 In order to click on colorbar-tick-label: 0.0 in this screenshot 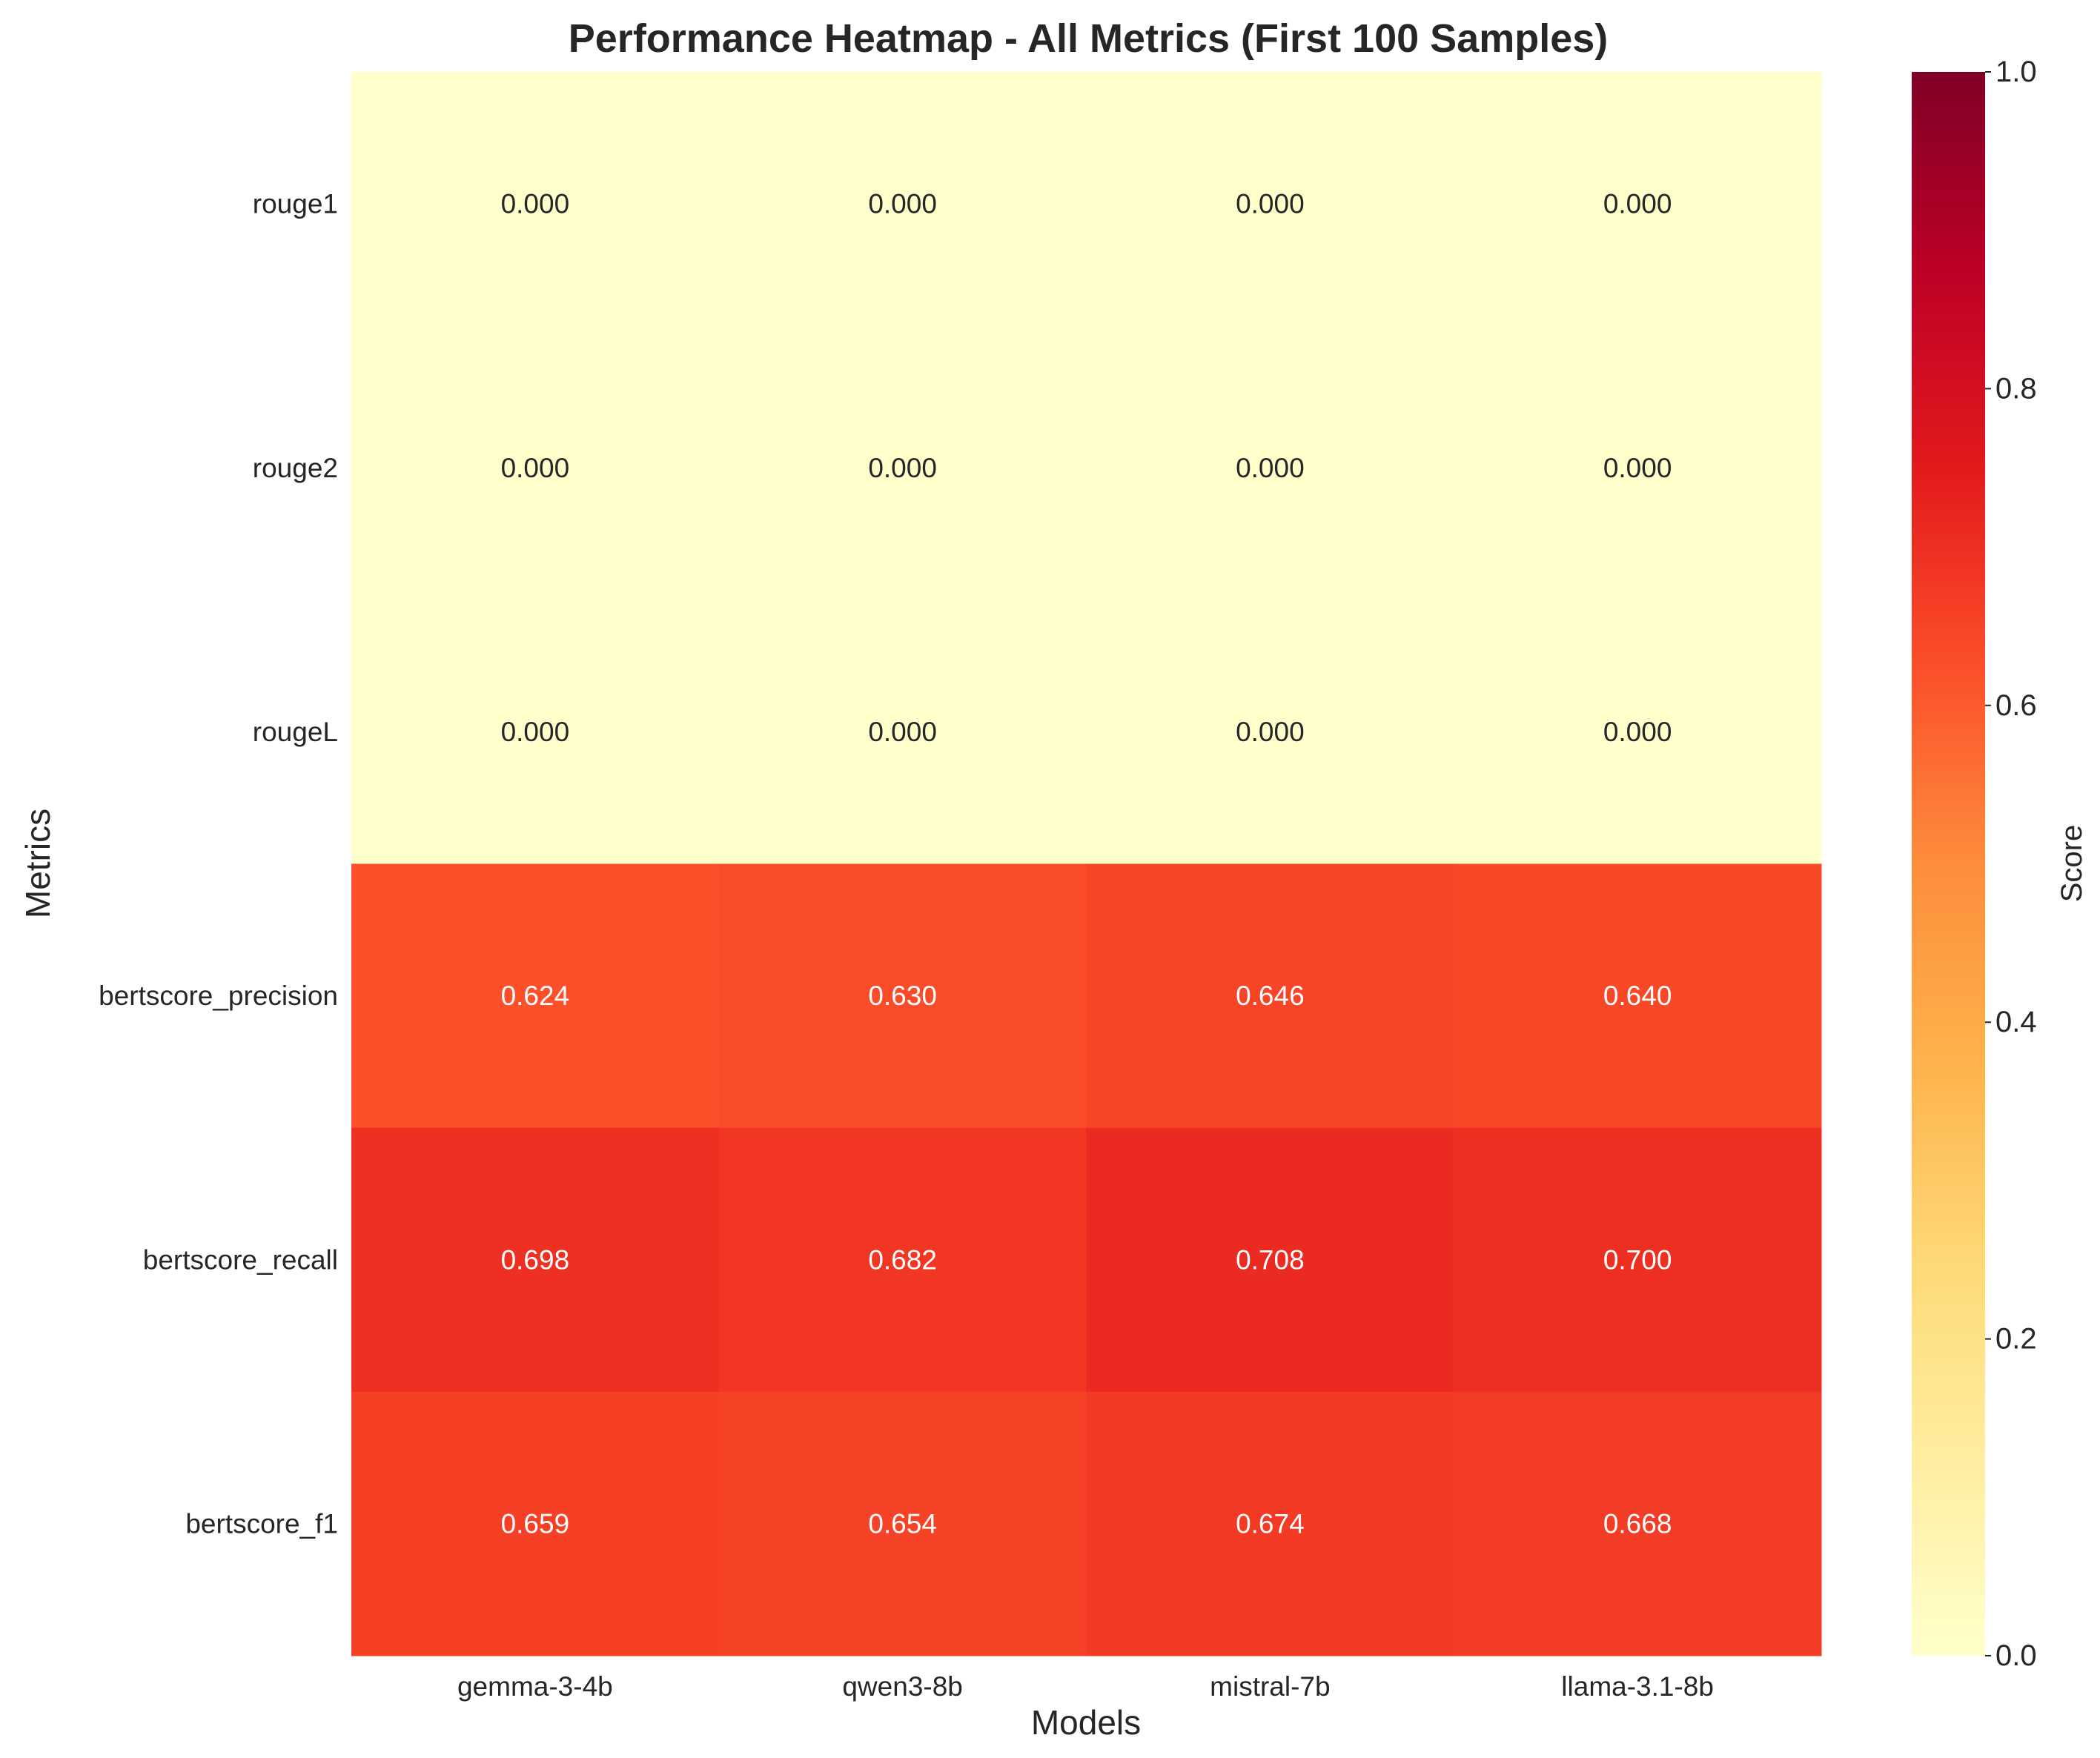, I will do `click(2016, 1655)`.